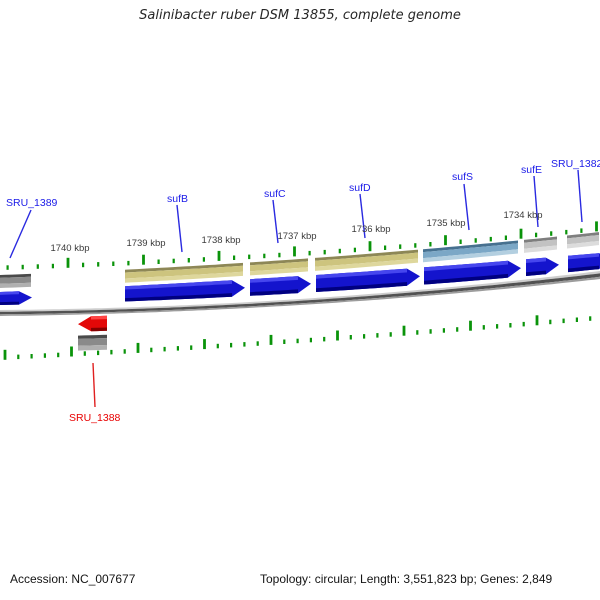  I want to click on kbp-label-1737: 1737 kbp, so click(296, 236).